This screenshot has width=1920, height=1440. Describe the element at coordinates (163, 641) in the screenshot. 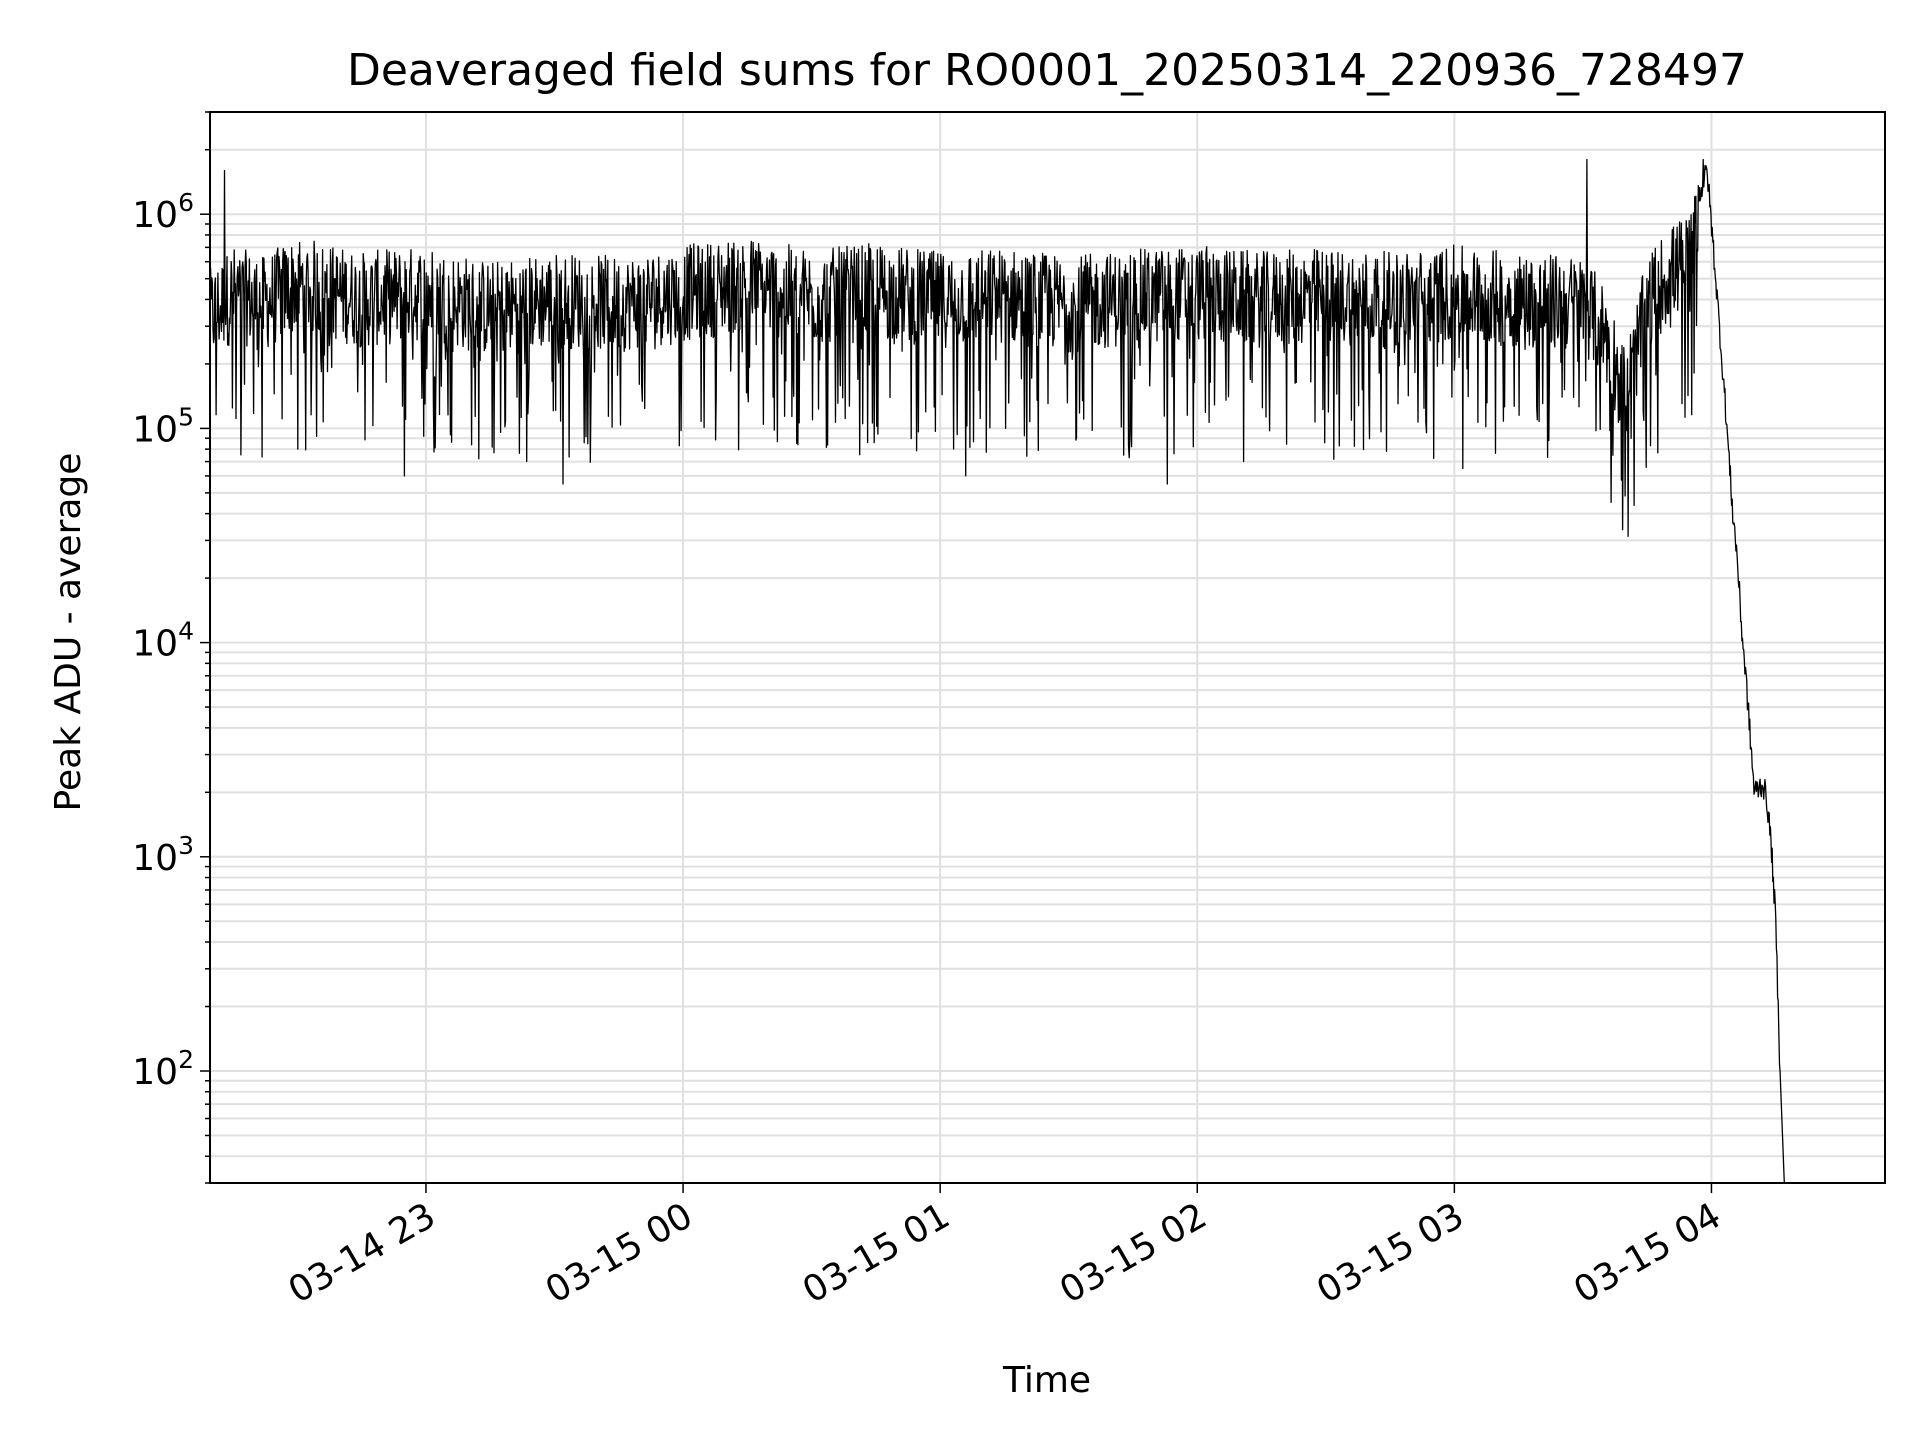

I see `y-tick-label: 10⁴` at that location.